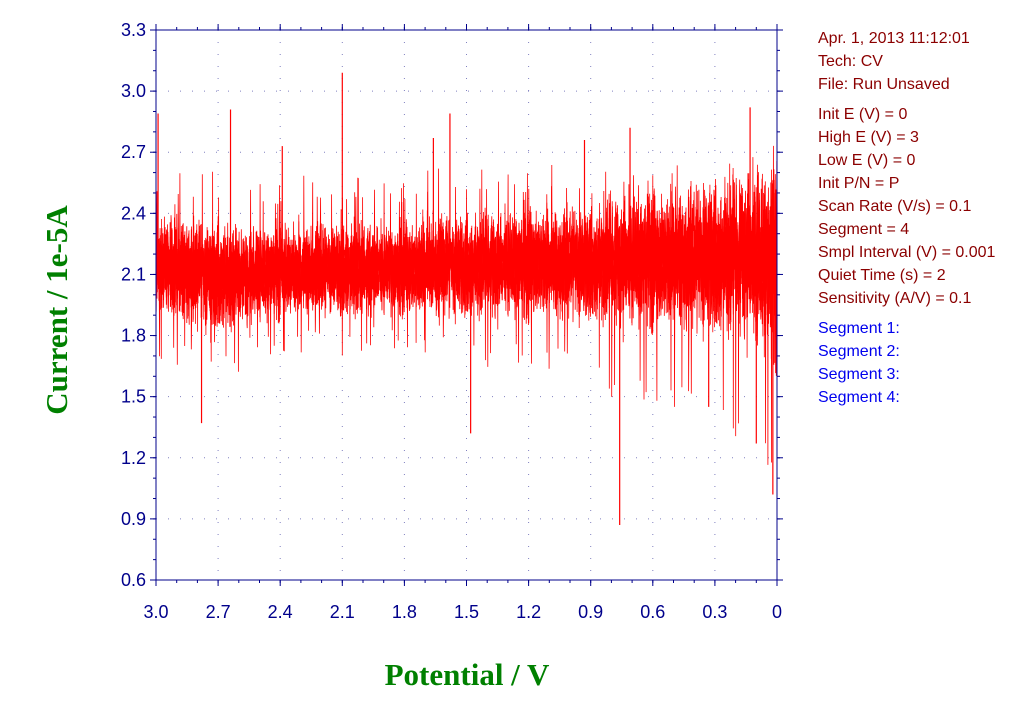 This screenshot has height=712, width=1024. What do you see at coordinates (155, 612) in the screenshot?
I see `x-tick-label: 3.0` at bounding box center [155, 612].